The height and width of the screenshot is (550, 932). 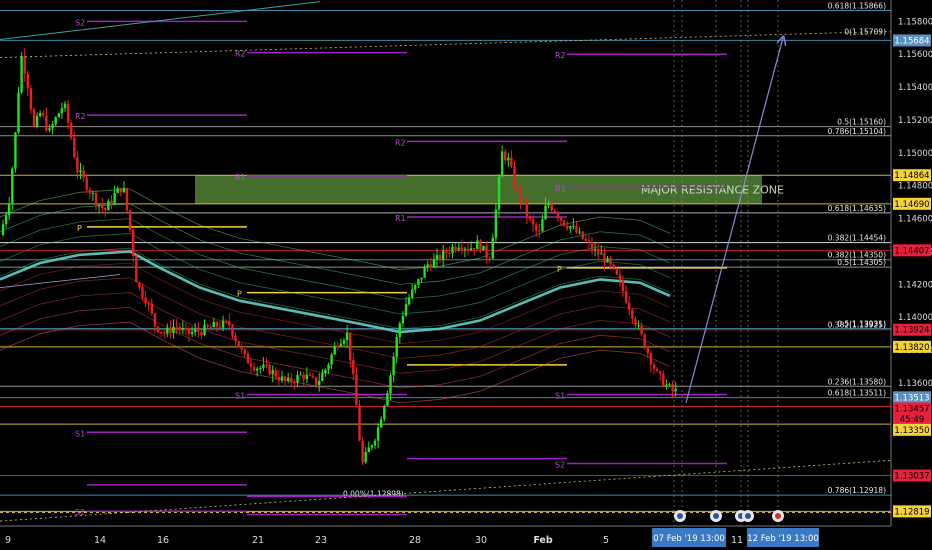 I want to click on price-tag: 1.15684, so click(x=911, y=41).